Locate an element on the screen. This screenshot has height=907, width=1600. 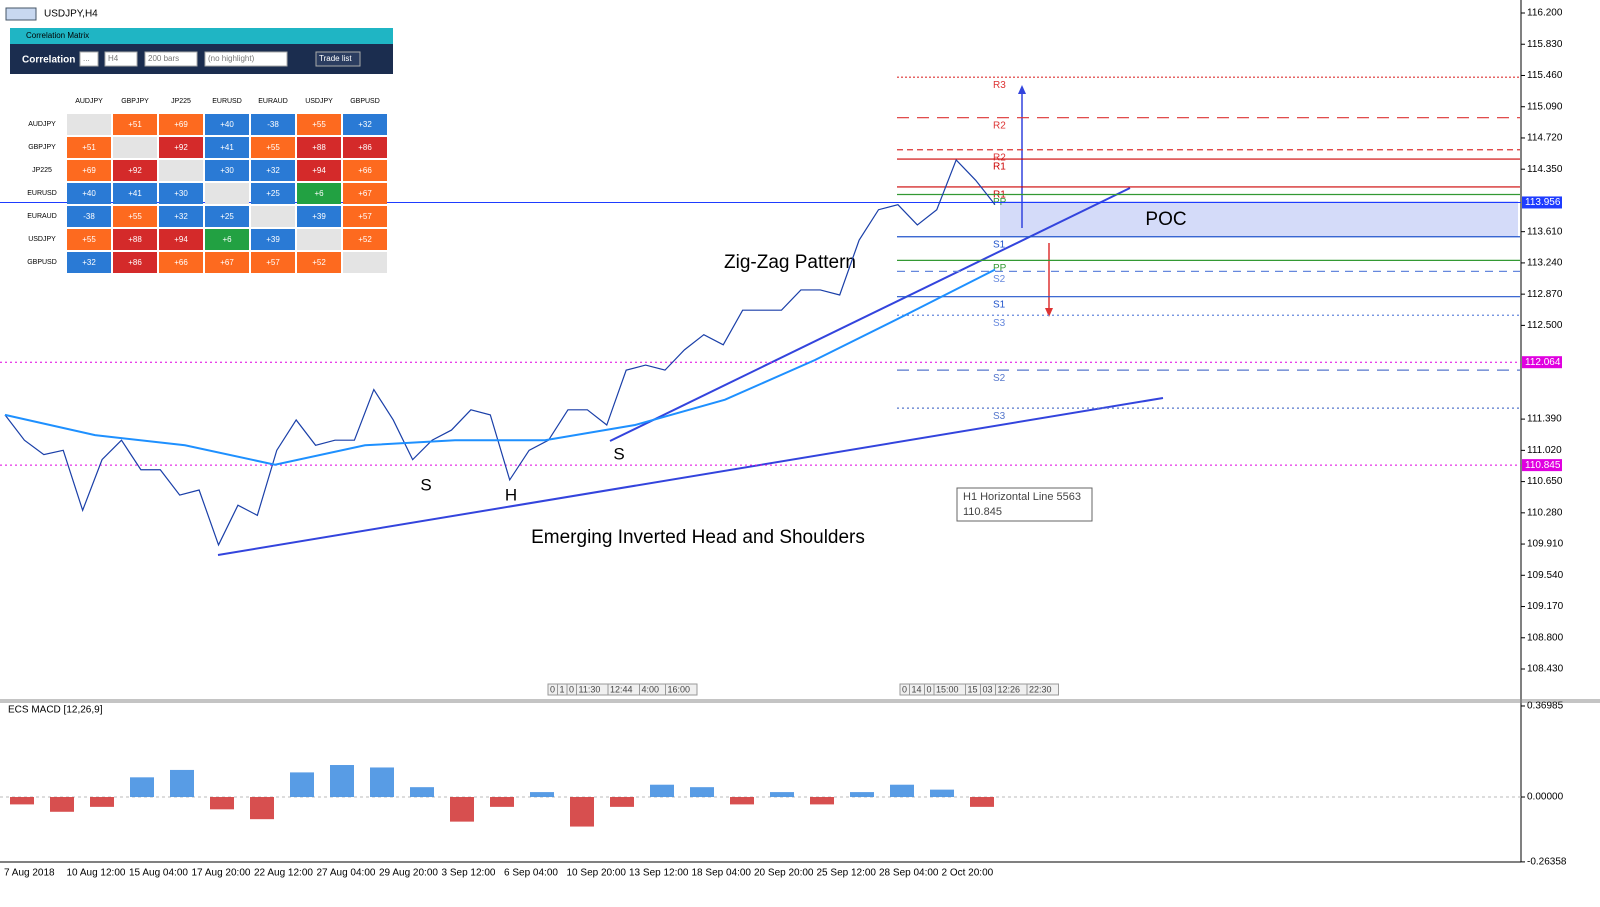
column-header: EURAUD is located at coordinates (273, 101).